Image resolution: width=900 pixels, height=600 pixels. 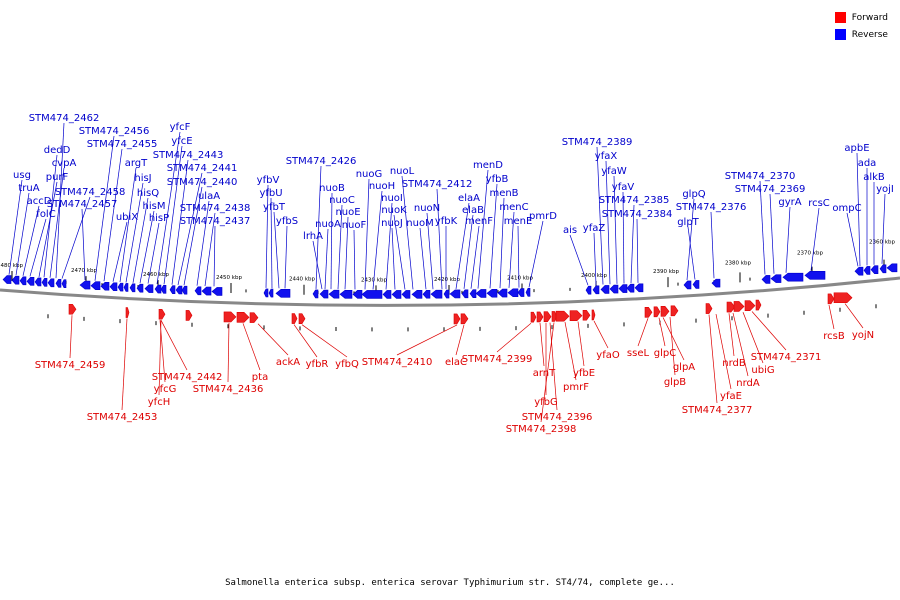 I want to click on gene-label-mend: menD, so click(x=488, y=165).